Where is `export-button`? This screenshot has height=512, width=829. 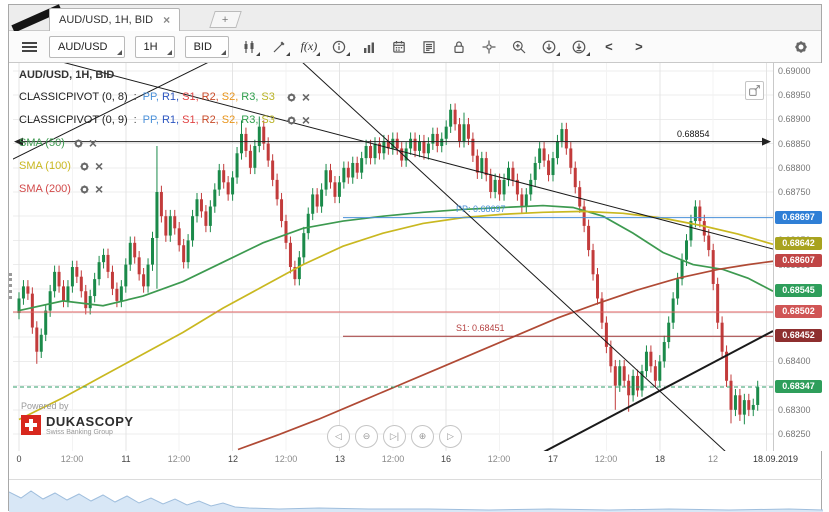
export-button is located at coordinates (549, 47).